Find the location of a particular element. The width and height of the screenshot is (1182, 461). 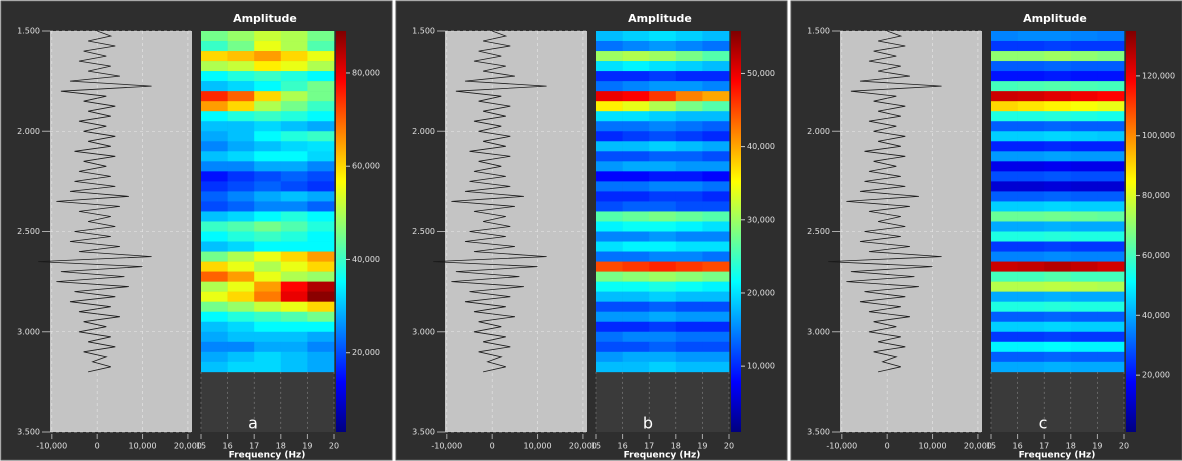

trace-area is located at coordinates (516, 231).